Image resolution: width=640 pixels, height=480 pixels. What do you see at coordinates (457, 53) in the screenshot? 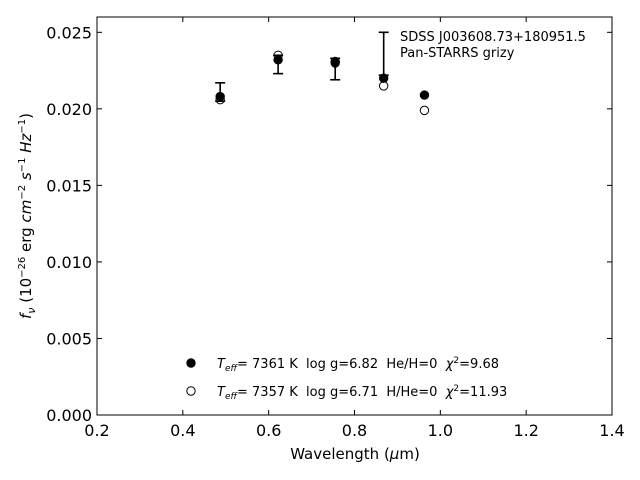
I see `survey-label: Pan-STARRS grizy` at bounding box center [457, 53].